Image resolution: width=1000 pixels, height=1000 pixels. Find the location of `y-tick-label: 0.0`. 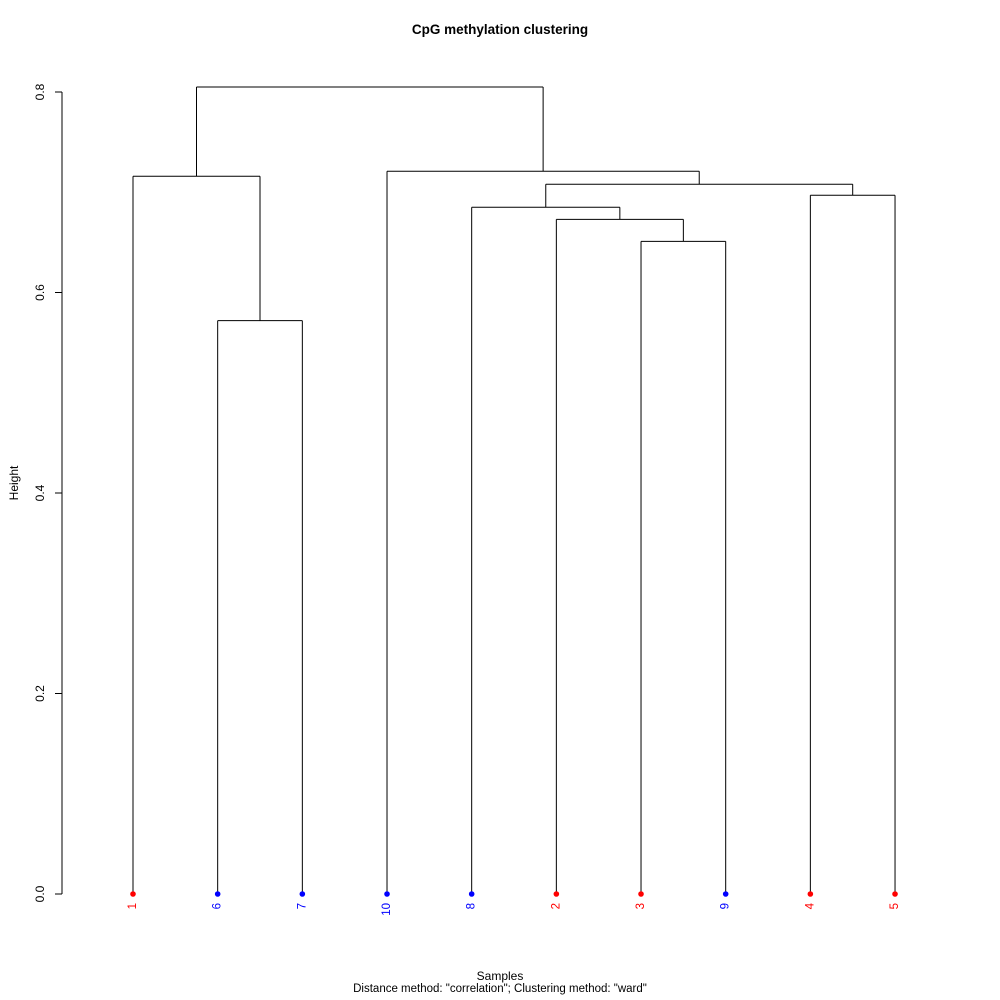

y-tick-label: 0.0 is located at coordinates (40, 893).